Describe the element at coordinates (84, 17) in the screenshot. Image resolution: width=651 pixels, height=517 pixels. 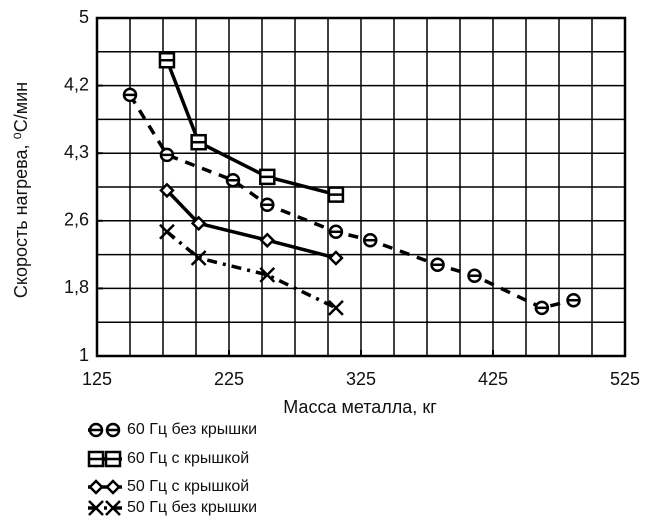
I see `y-tick-label: 5` at that location.